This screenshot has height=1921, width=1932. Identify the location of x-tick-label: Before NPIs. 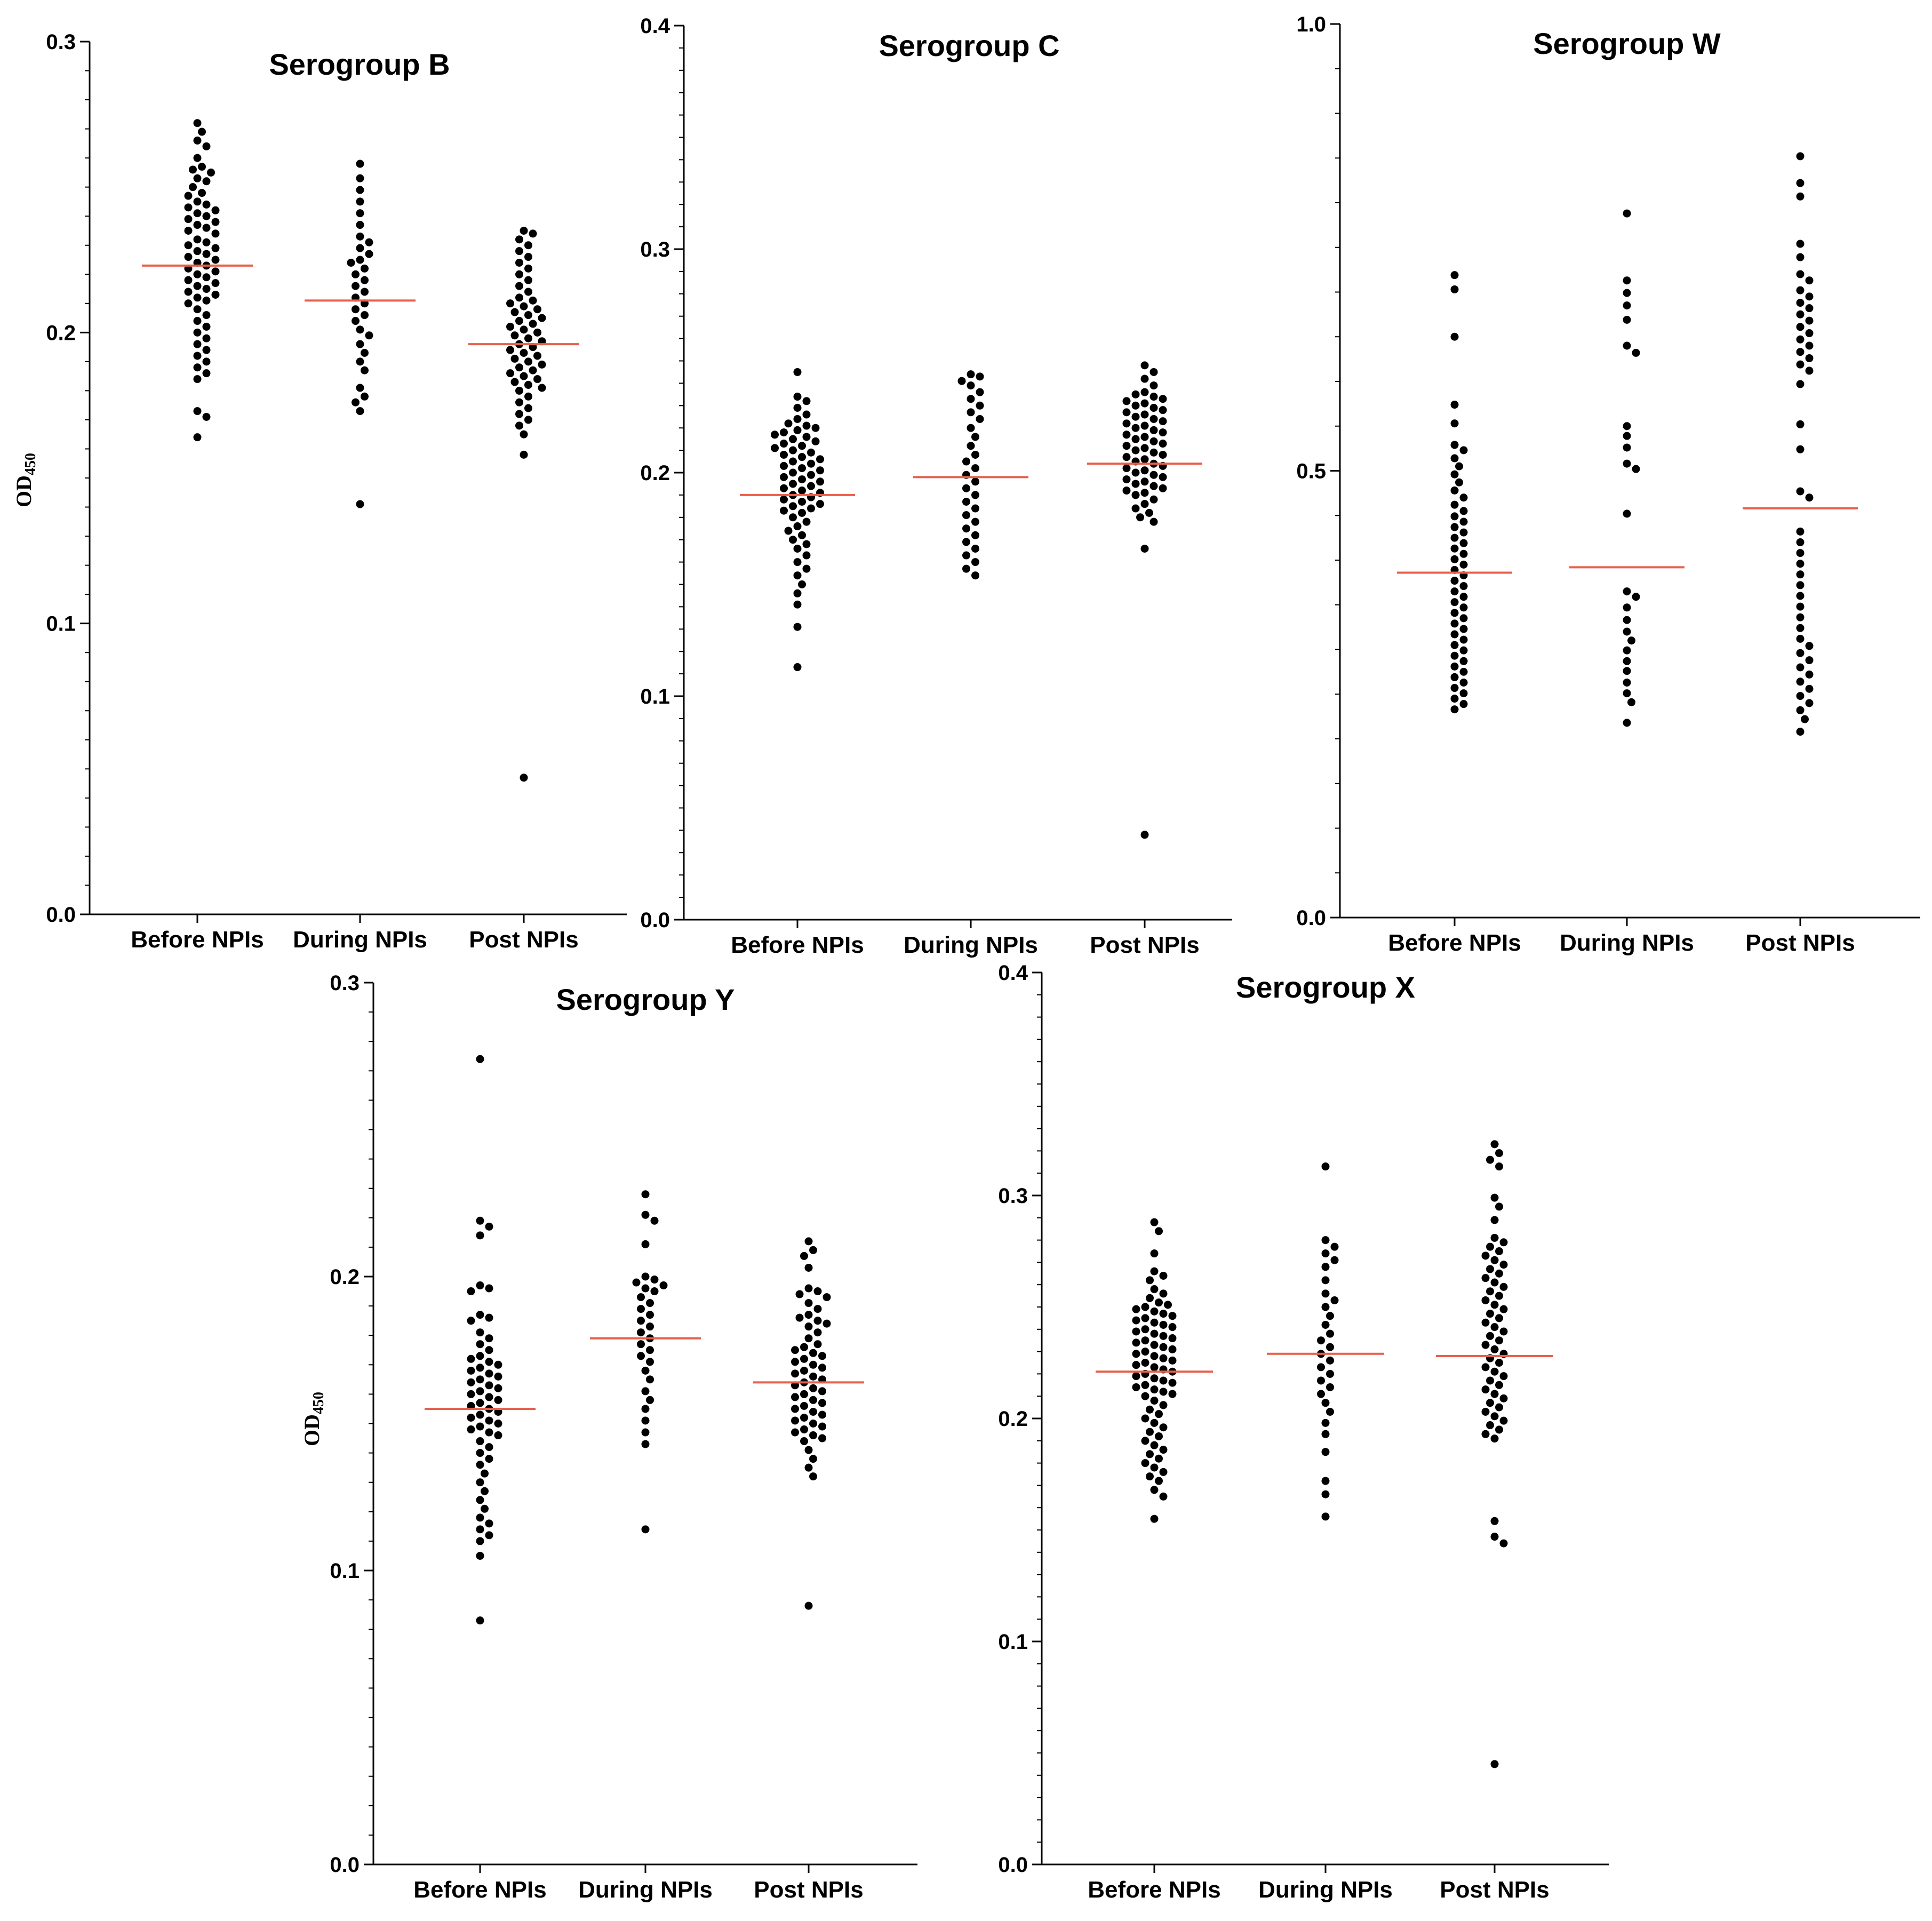
(480, 1890).